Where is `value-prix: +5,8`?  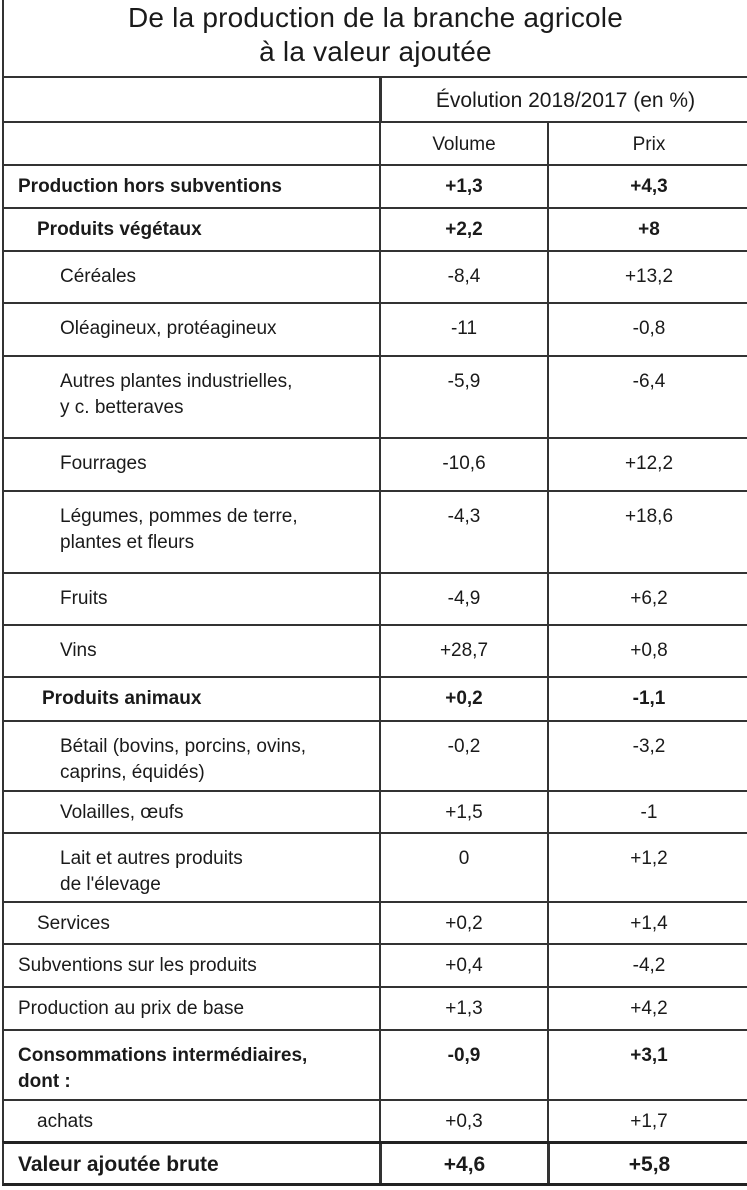
value-prix: +5,8 is located at coordinates (647, 1163).